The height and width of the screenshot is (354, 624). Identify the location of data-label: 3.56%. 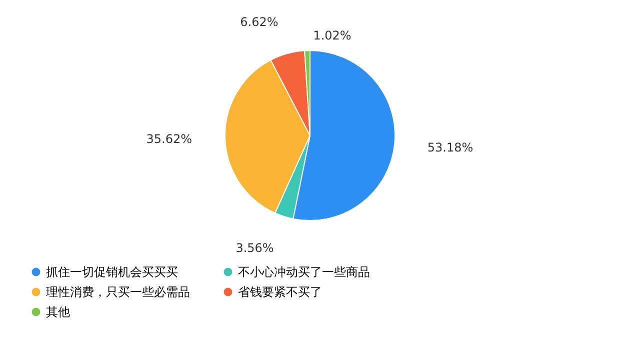
(255, 247).